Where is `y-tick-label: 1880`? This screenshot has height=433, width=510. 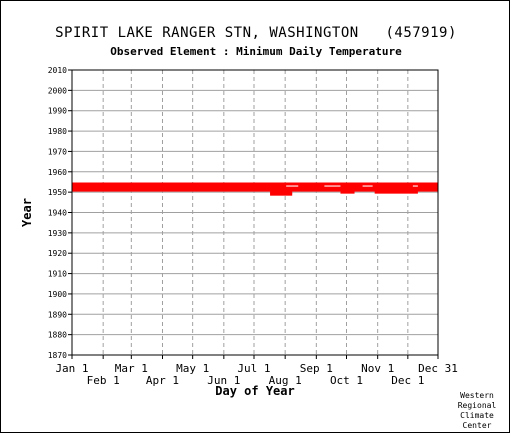 y-tick-label: 1880 is located at coordinates (57, 335).